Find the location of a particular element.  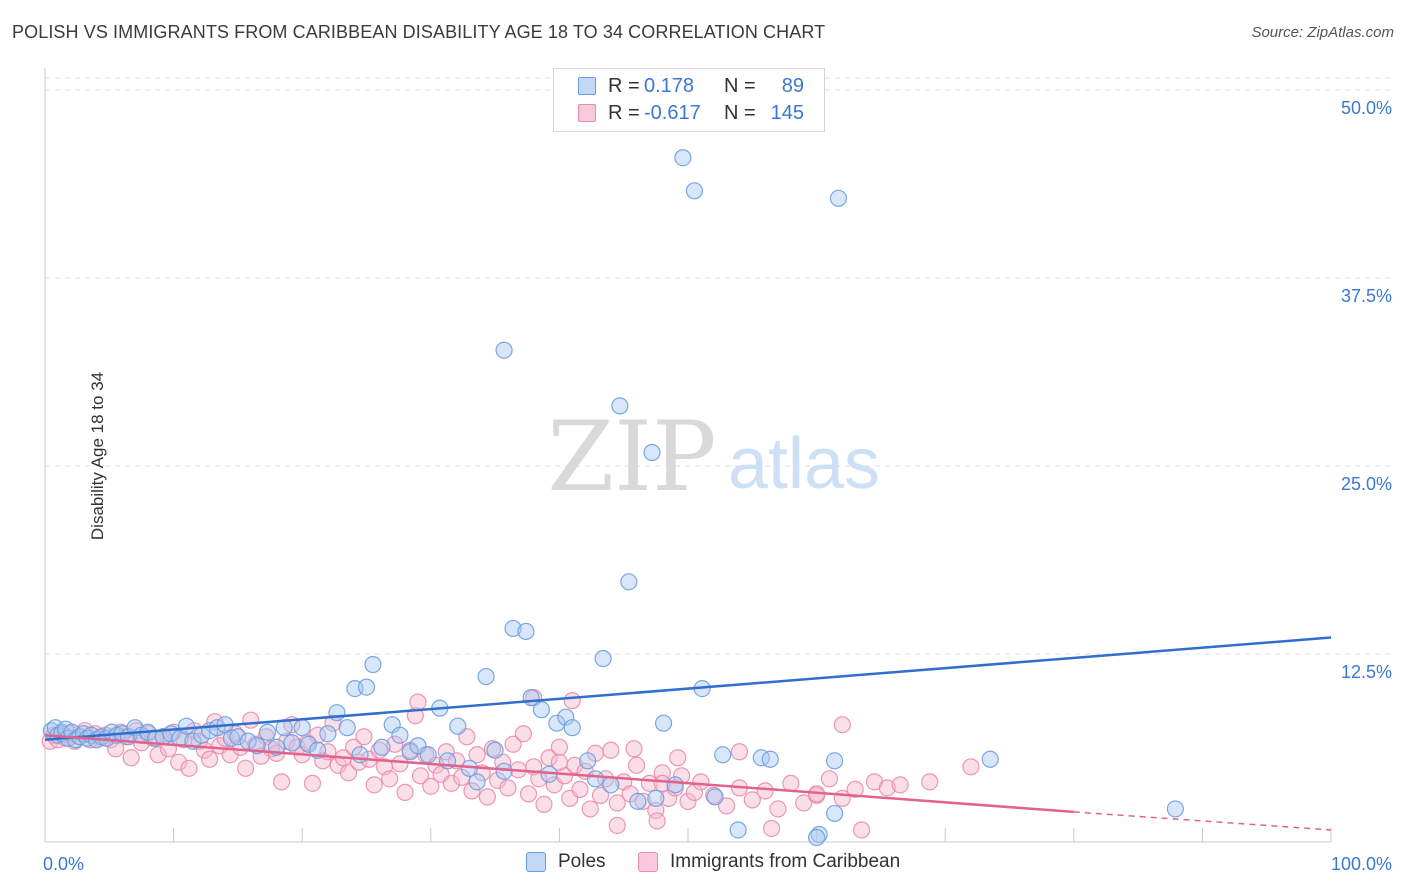

r-label: R = is located at coordinates (624, 85).